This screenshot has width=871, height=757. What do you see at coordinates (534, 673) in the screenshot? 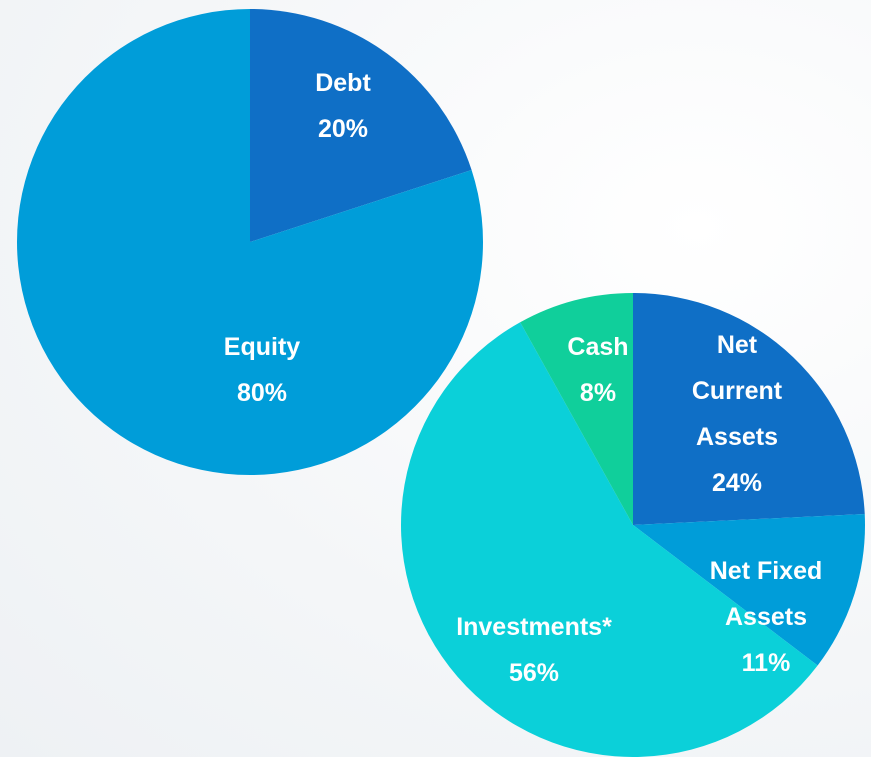
I see `slice-value: 56%` at bounding box center [534, 673].